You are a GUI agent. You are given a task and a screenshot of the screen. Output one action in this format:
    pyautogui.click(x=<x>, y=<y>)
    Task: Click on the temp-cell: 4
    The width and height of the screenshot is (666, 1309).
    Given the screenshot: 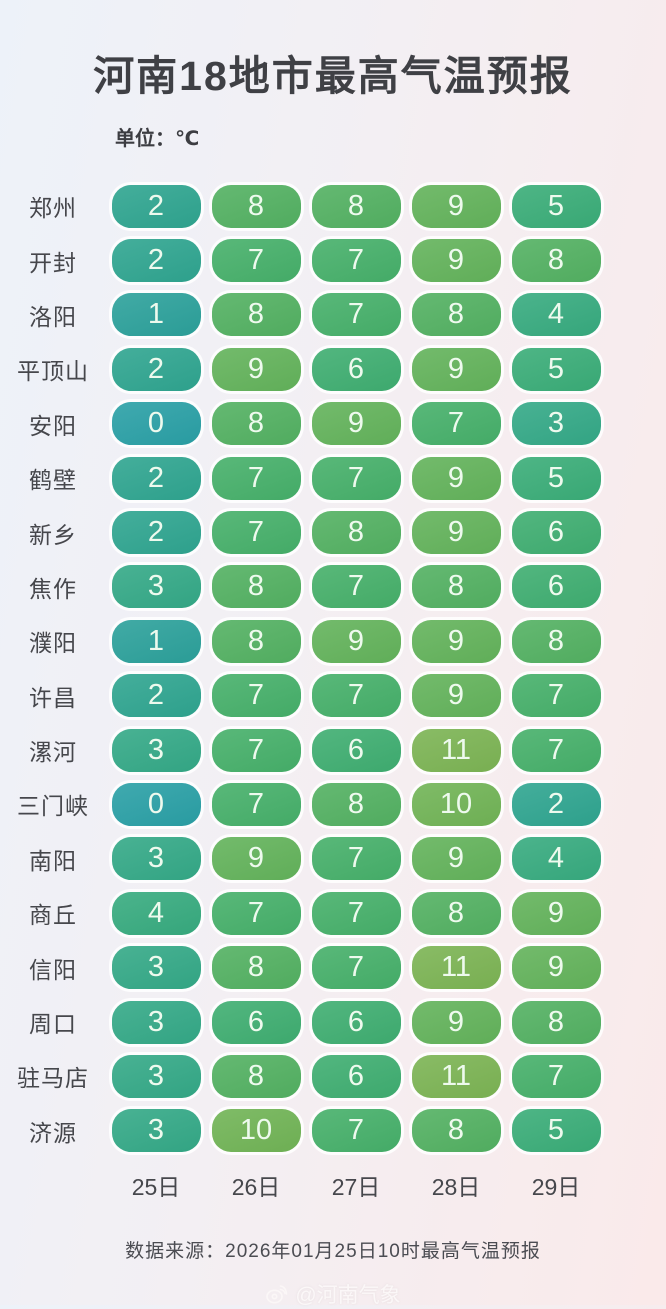 What is the action you would take?
    pyautogui.click(x=556, y=315)
    